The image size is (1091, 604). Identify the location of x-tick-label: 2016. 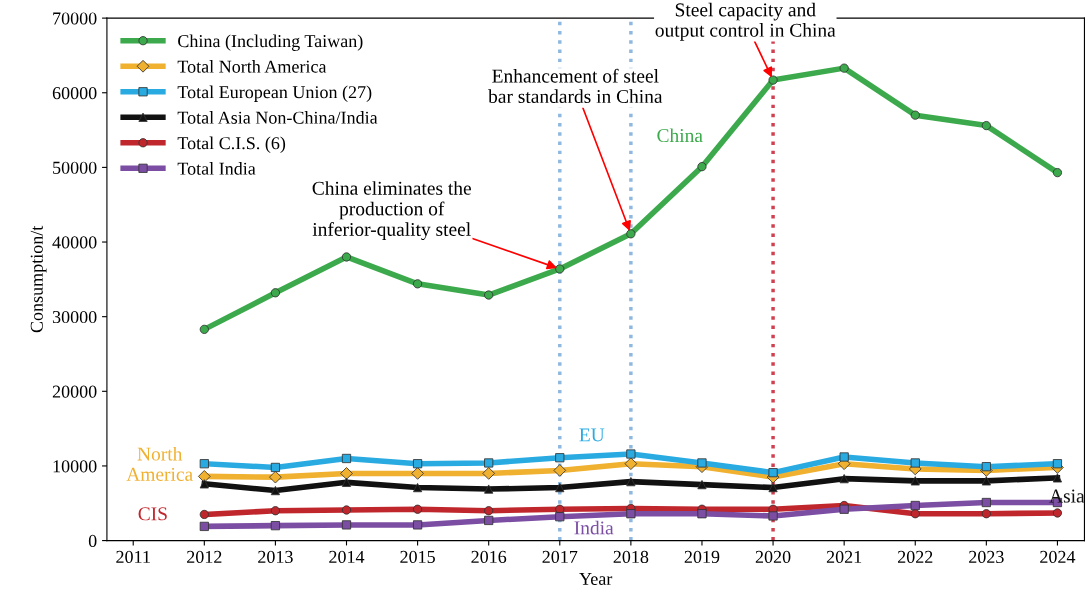
(489, 557).